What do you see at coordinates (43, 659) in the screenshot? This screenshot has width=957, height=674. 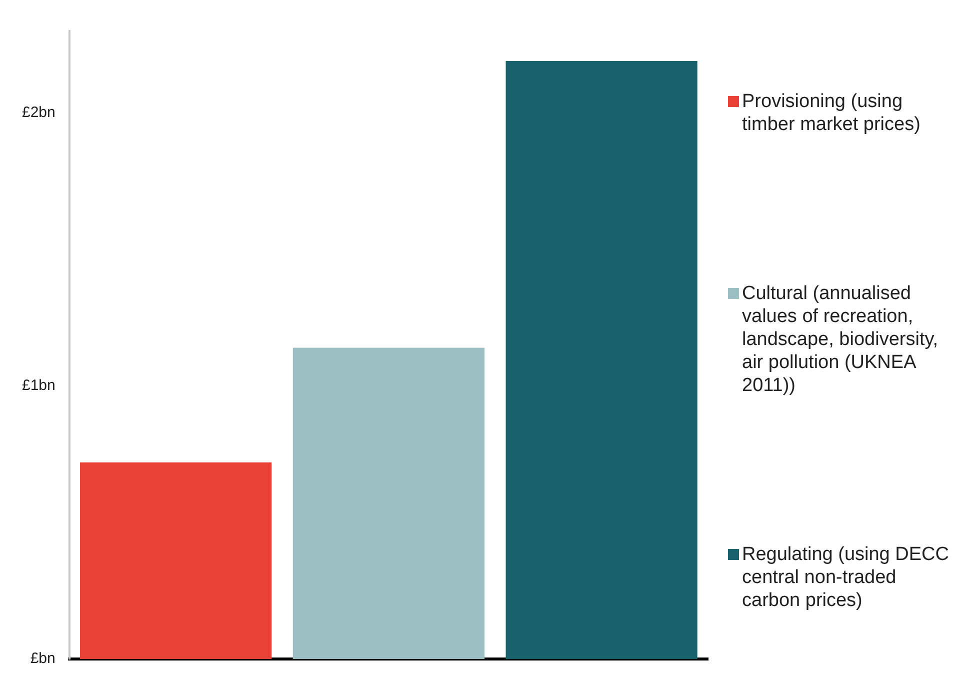 I see `y-tick-label: £bn` at bounding box center [43, 659].